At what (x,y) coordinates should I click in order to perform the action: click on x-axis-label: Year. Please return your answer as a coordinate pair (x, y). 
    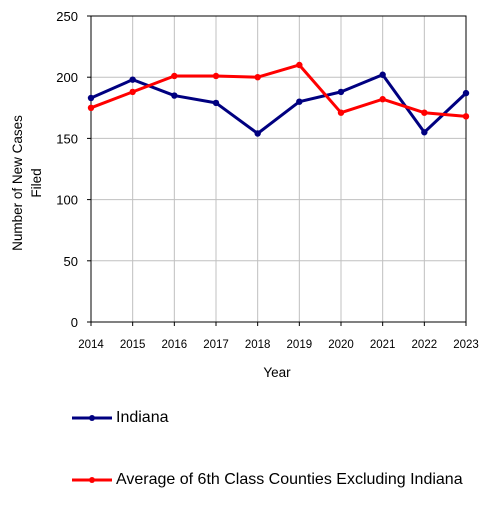
    Looking at the image, I should click on (277, 372).